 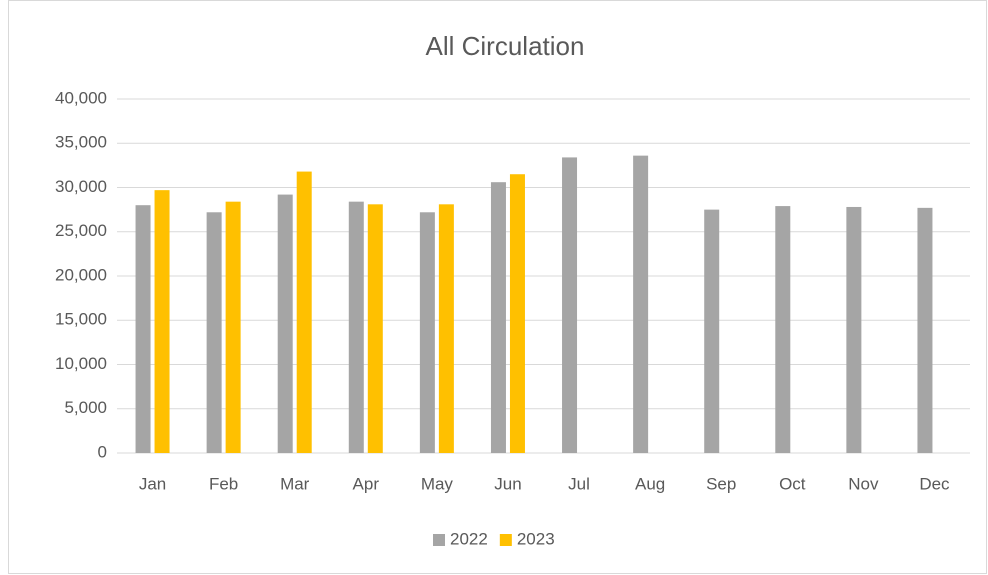 I want to click on y-tick-label: 5,000, so click(x=85, y=407).